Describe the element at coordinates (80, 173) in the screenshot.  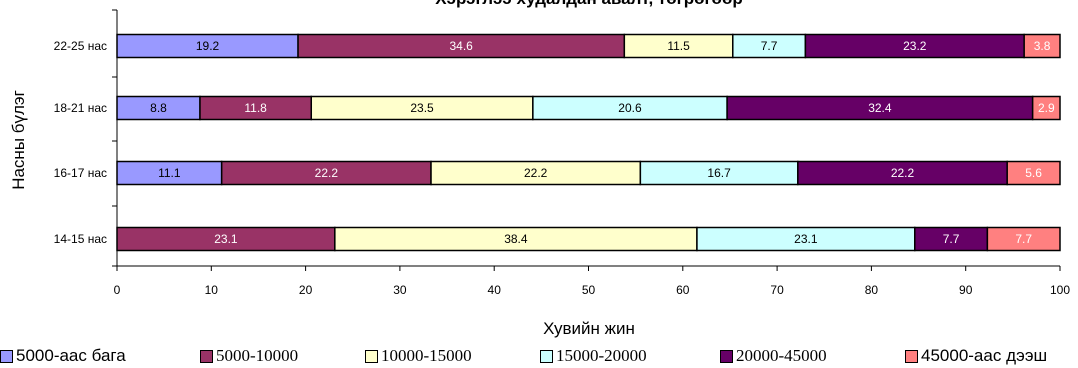
I see `y-tick-label: 16-17 нас` at that location.